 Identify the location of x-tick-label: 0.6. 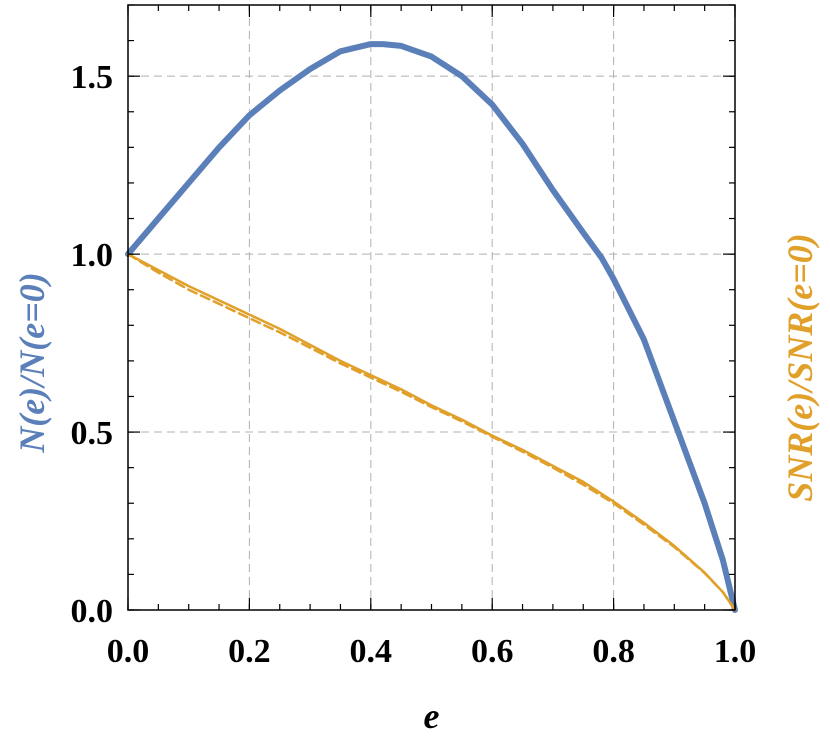
(492, 651).